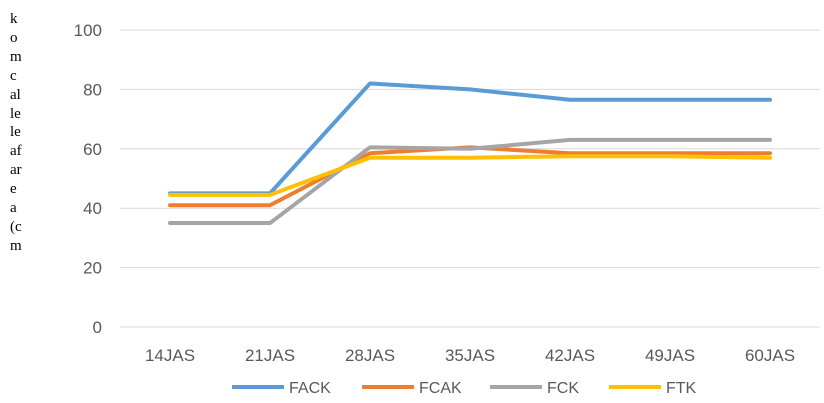 This screenshot has height=403, width=824. What do you see at coordinates (16, 226) in the screenshot?
I see `y-axis-label-line: (c` at bounding box center [16, 226].